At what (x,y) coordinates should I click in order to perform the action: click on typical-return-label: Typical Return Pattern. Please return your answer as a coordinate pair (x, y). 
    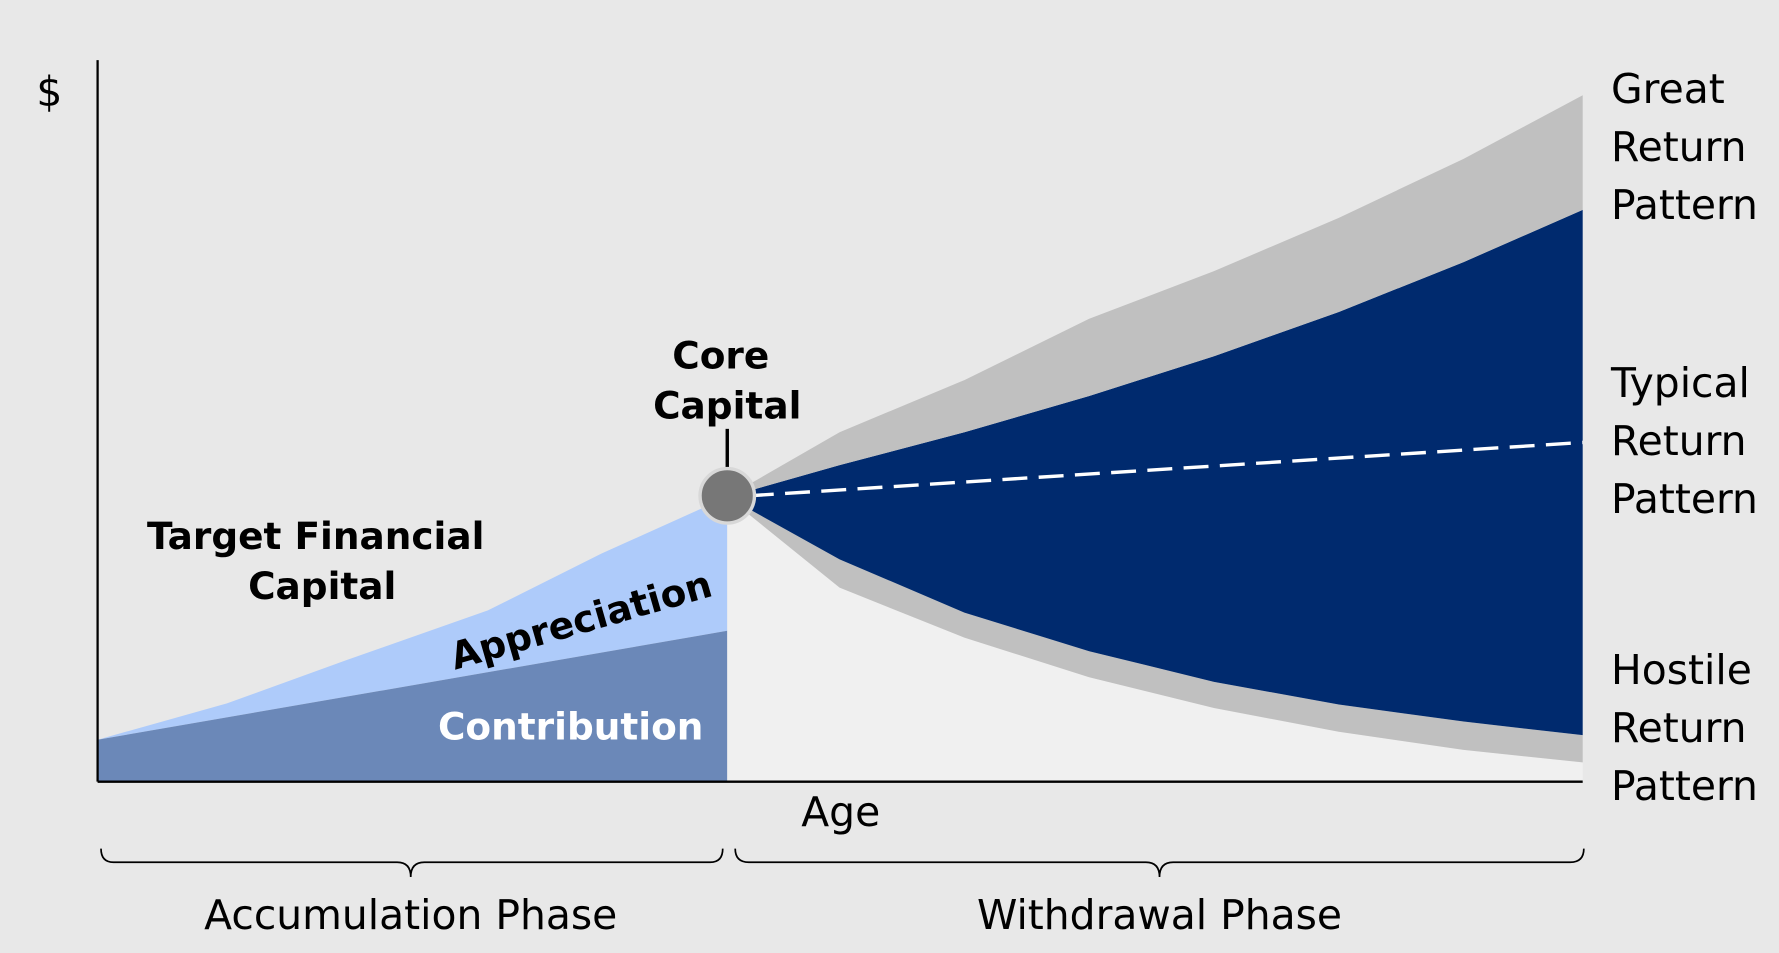
    Looking at the image, I should click on (1686, 441).